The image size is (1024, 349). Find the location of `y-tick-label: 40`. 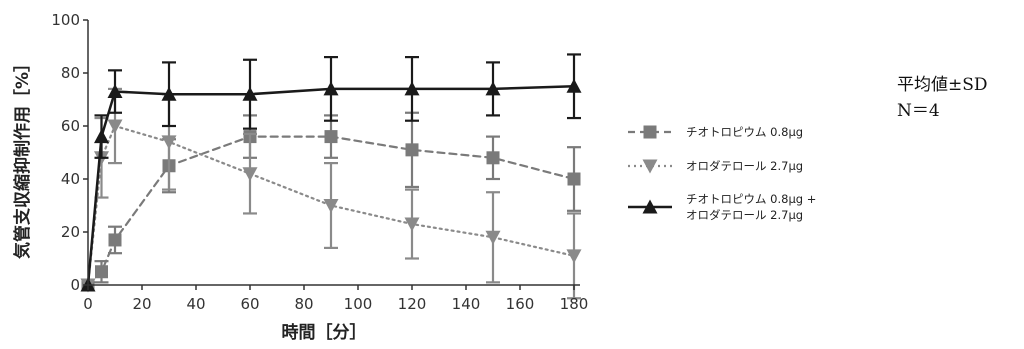

y-tick-label: 40 is located at coordinates (70, 179).